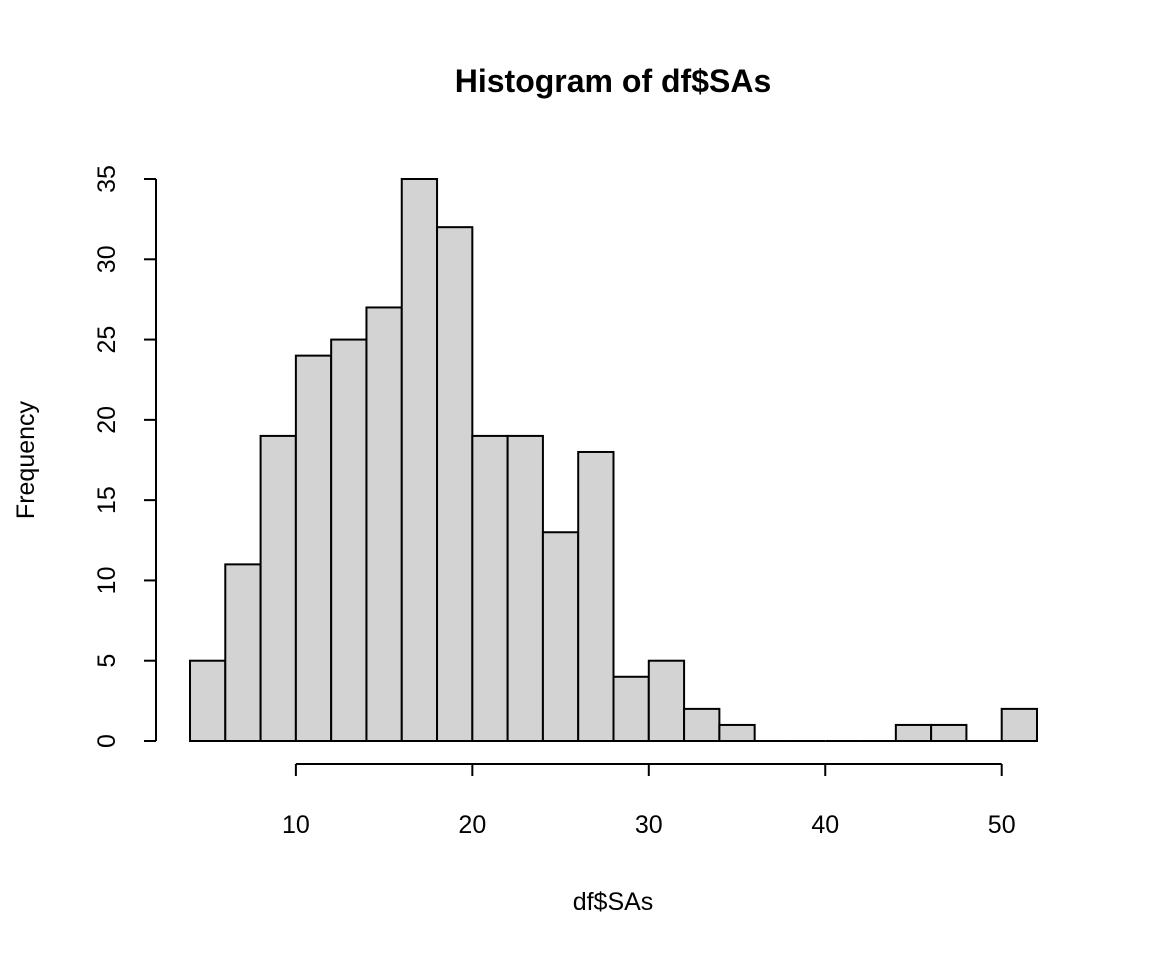  Describe the element at coordinates (107, 741) in the screenshot. I see `y-tick-label: 0` at that location.